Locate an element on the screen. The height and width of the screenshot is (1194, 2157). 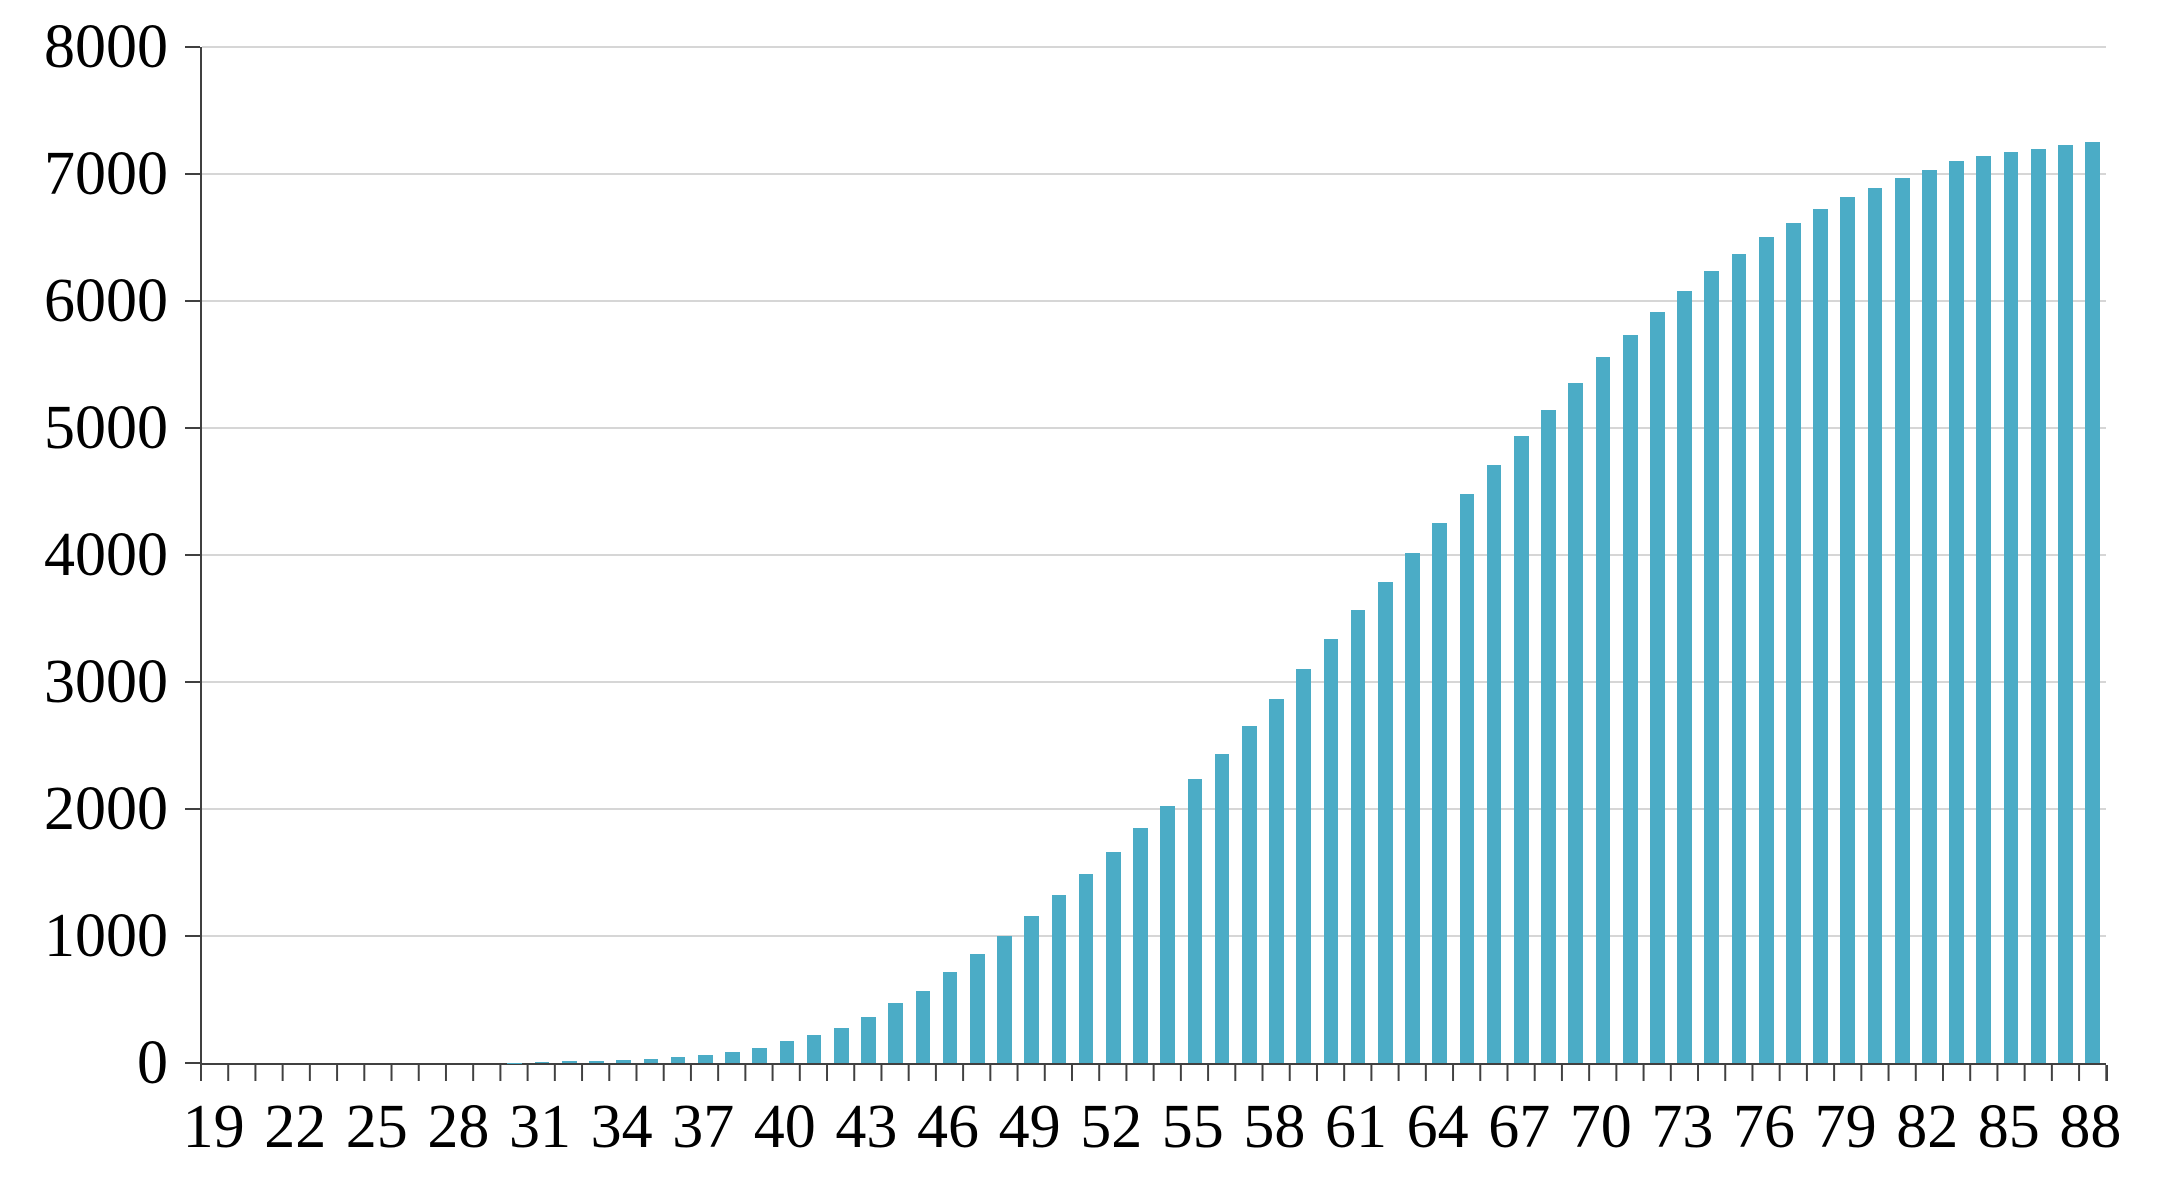
x-axis-label-52: 52 is located at coordinates (1111, 1127).